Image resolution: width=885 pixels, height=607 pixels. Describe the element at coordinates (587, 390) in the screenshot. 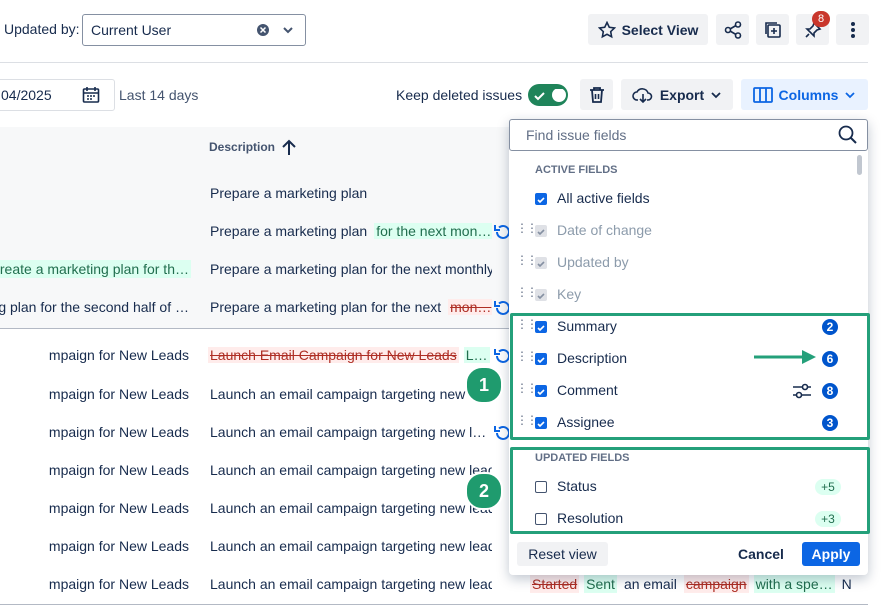

I see `field-label: Comment` at that location.